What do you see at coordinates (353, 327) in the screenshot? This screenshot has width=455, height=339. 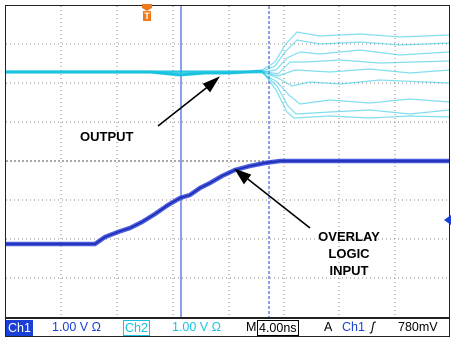 I see `trigger-channel: Ch1` at bounding box center [353, 327].